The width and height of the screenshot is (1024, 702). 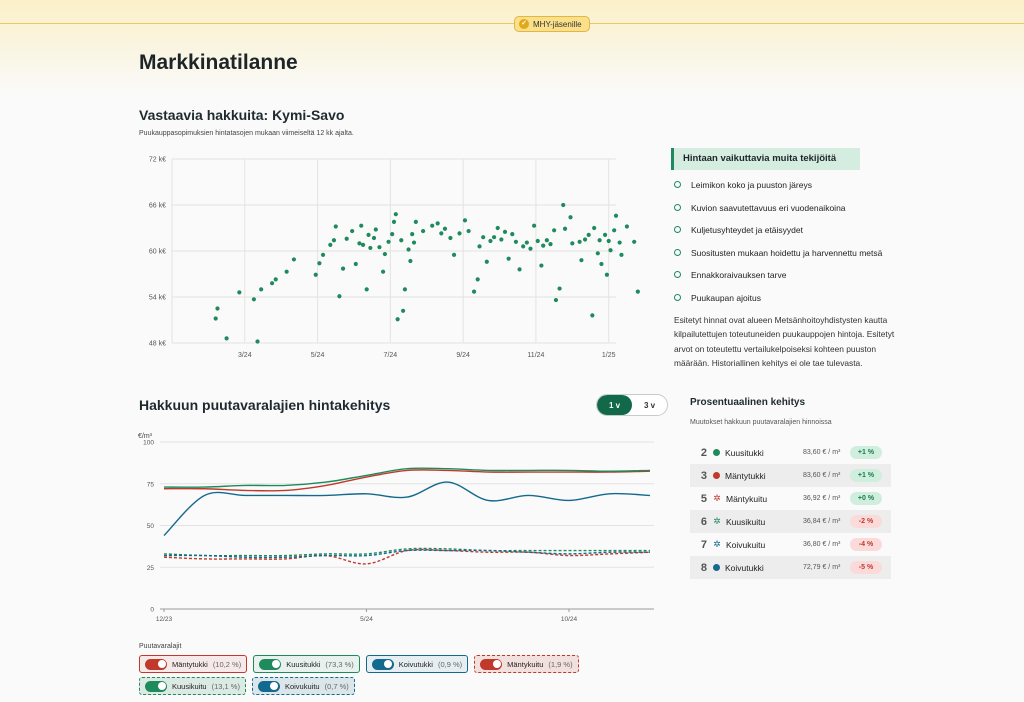 What do you see at coordinates (716, 452) in the screenshot?
I see `log-dot-icon` at bounding box center [716, 452].